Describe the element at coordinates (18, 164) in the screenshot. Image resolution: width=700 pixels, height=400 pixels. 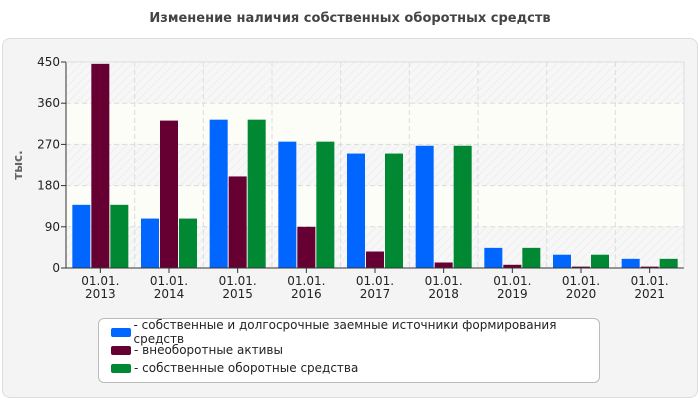
I see `y-axis-label: тыс.` at that location.